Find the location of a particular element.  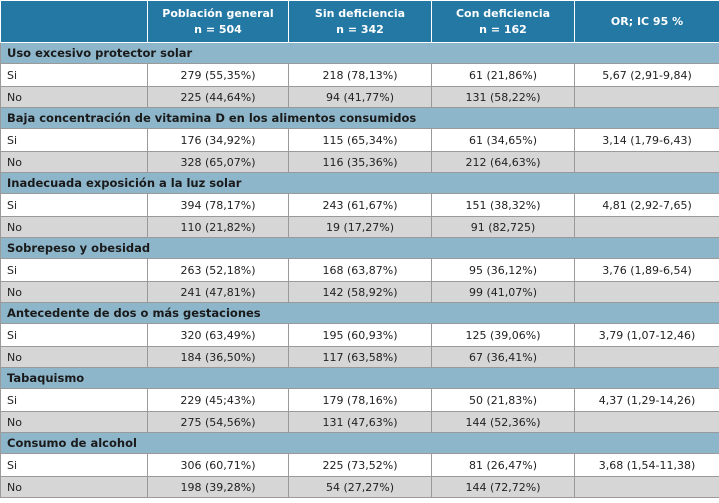

section-title: Consumo de alcohol is located at coordinates (359, 443).